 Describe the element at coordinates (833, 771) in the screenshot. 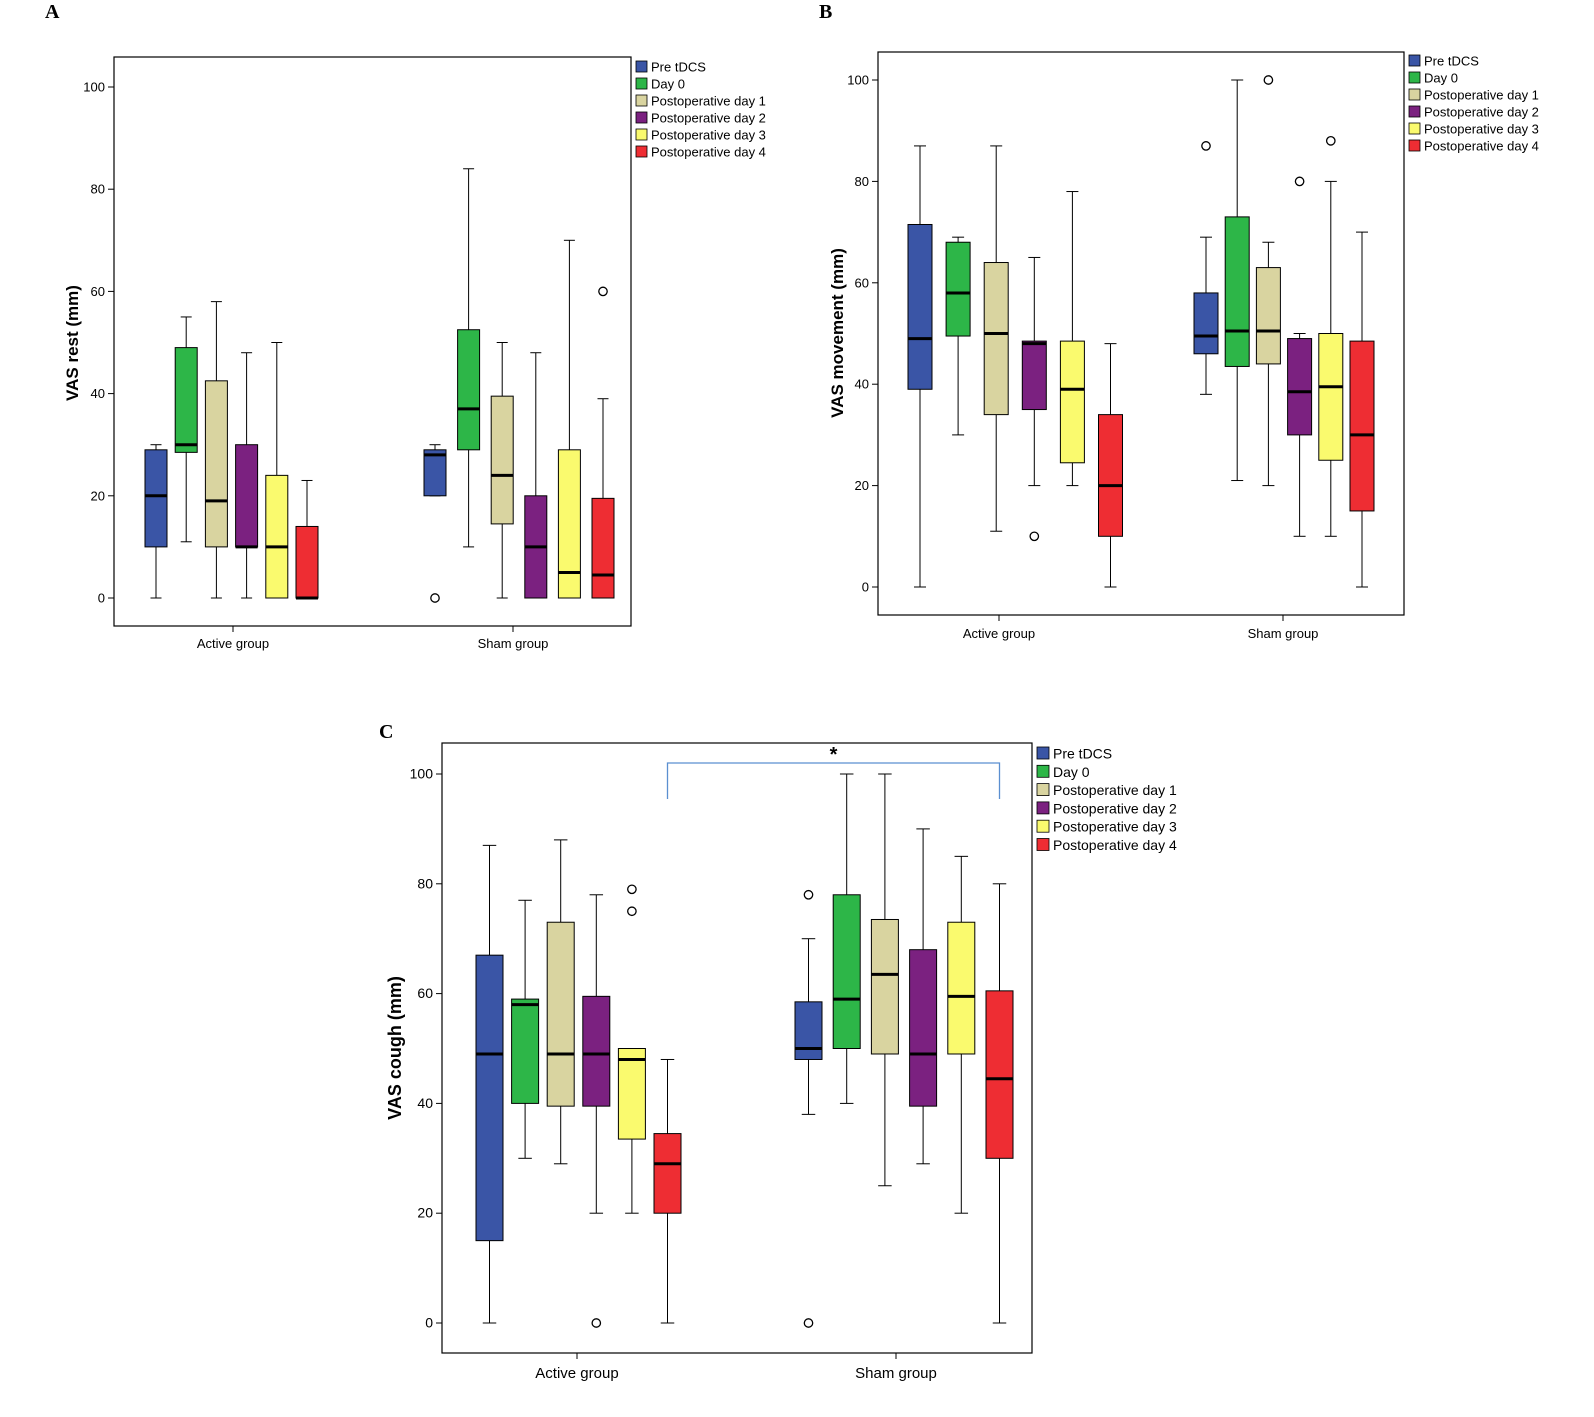

I see `panel-c-significance-bracket: *` at that location.